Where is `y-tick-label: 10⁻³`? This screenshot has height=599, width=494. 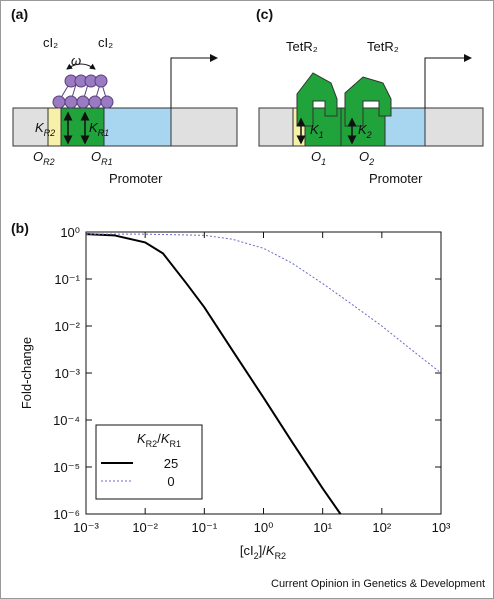
y-tick-label: 10⁻³ is located at coordinates (67, 373).